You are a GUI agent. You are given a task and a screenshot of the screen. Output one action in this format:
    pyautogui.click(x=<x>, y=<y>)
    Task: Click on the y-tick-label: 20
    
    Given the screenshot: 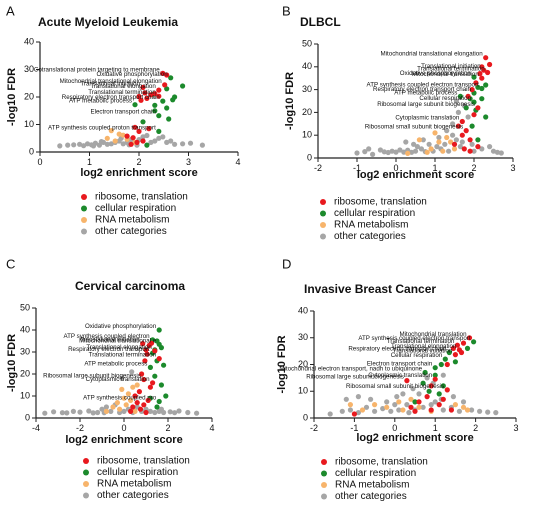 What is the action you would take?
    pyautogui.click(x=307, y=112)
    